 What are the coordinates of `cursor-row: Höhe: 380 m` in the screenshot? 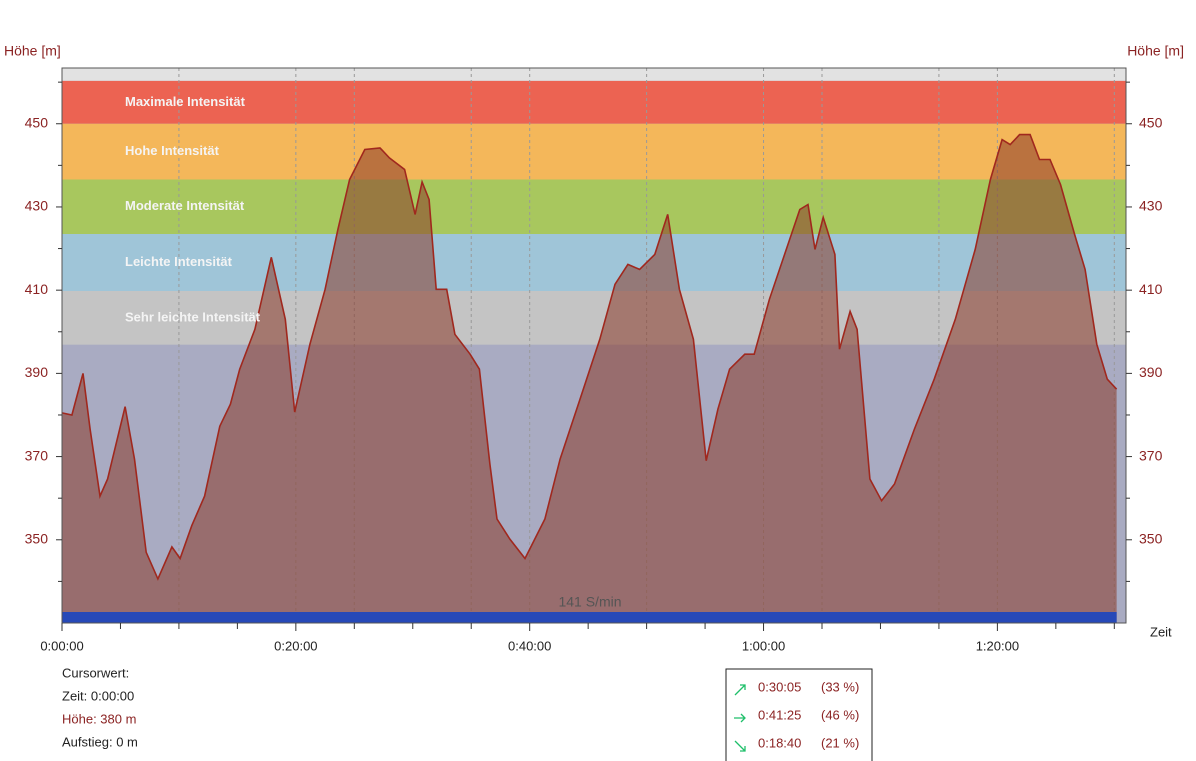 It's located at (99, 718).